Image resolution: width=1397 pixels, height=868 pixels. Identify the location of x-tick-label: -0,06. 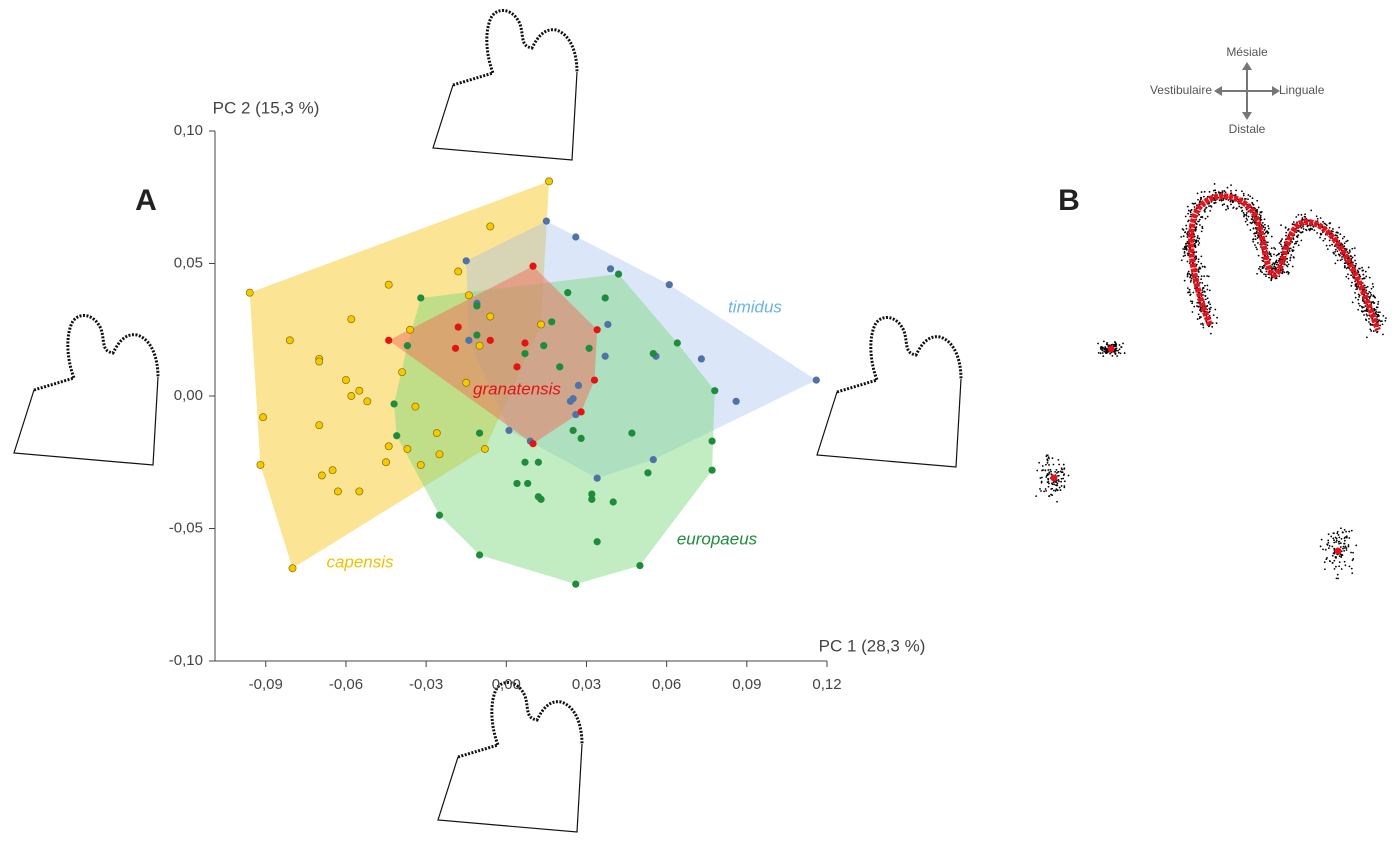
(346, 684).